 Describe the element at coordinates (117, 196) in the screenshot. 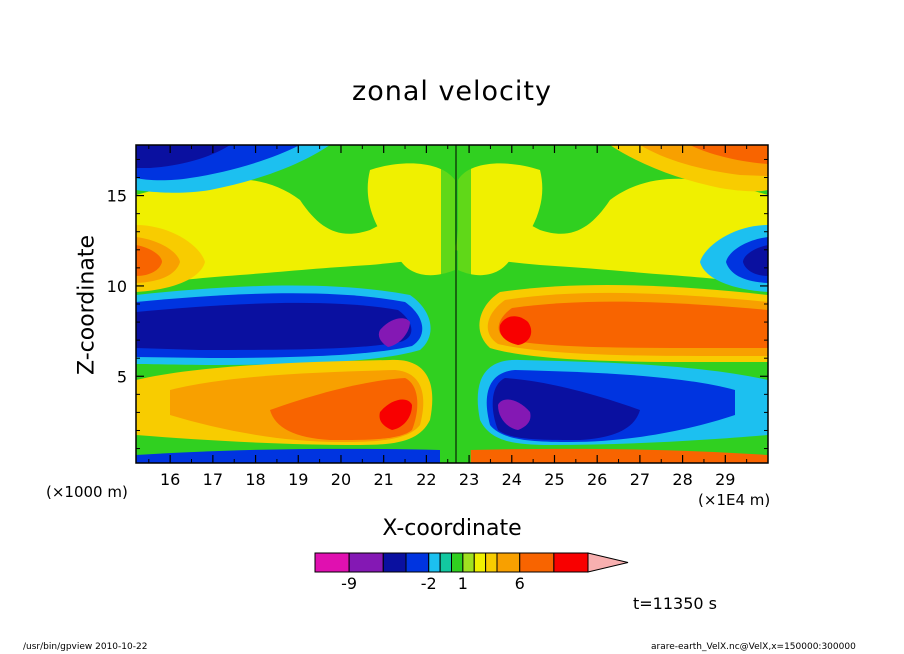

I see `y-tick-label: 15` at that location.